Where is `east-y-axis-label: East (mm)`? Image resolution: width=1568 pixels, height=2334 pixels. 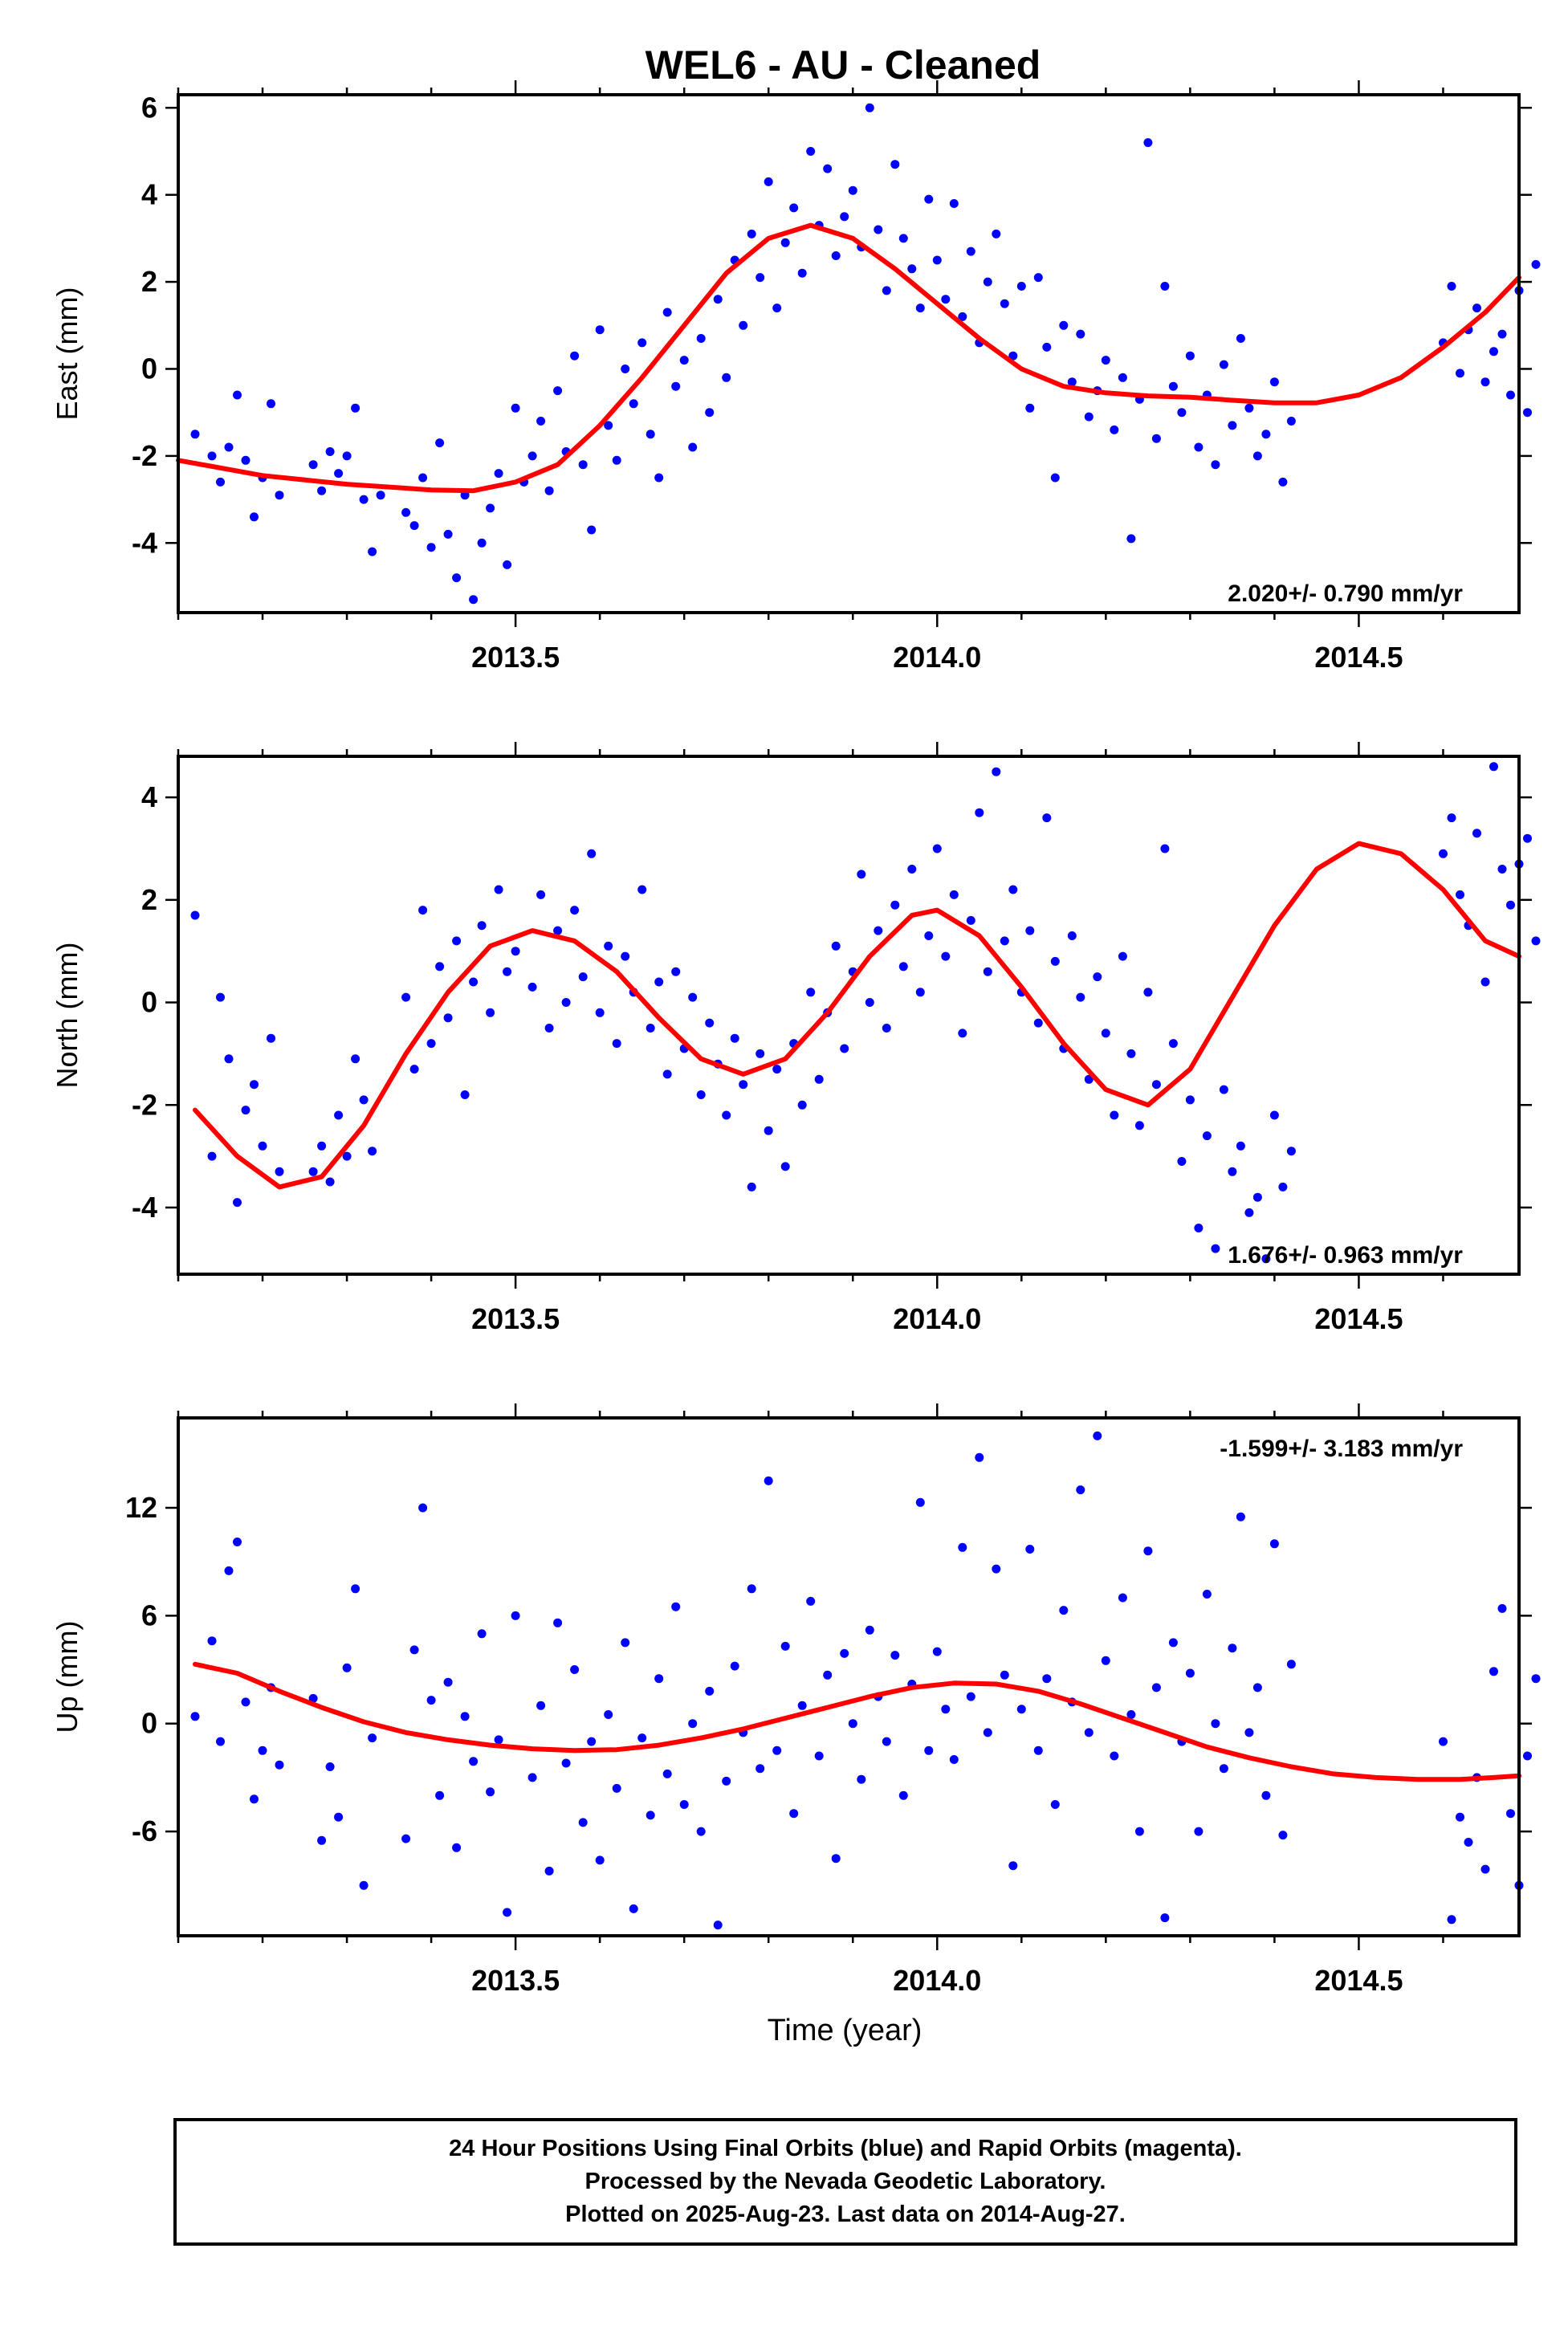 east-y-axis-label: East (mm) is located at coordinates (67, 354).